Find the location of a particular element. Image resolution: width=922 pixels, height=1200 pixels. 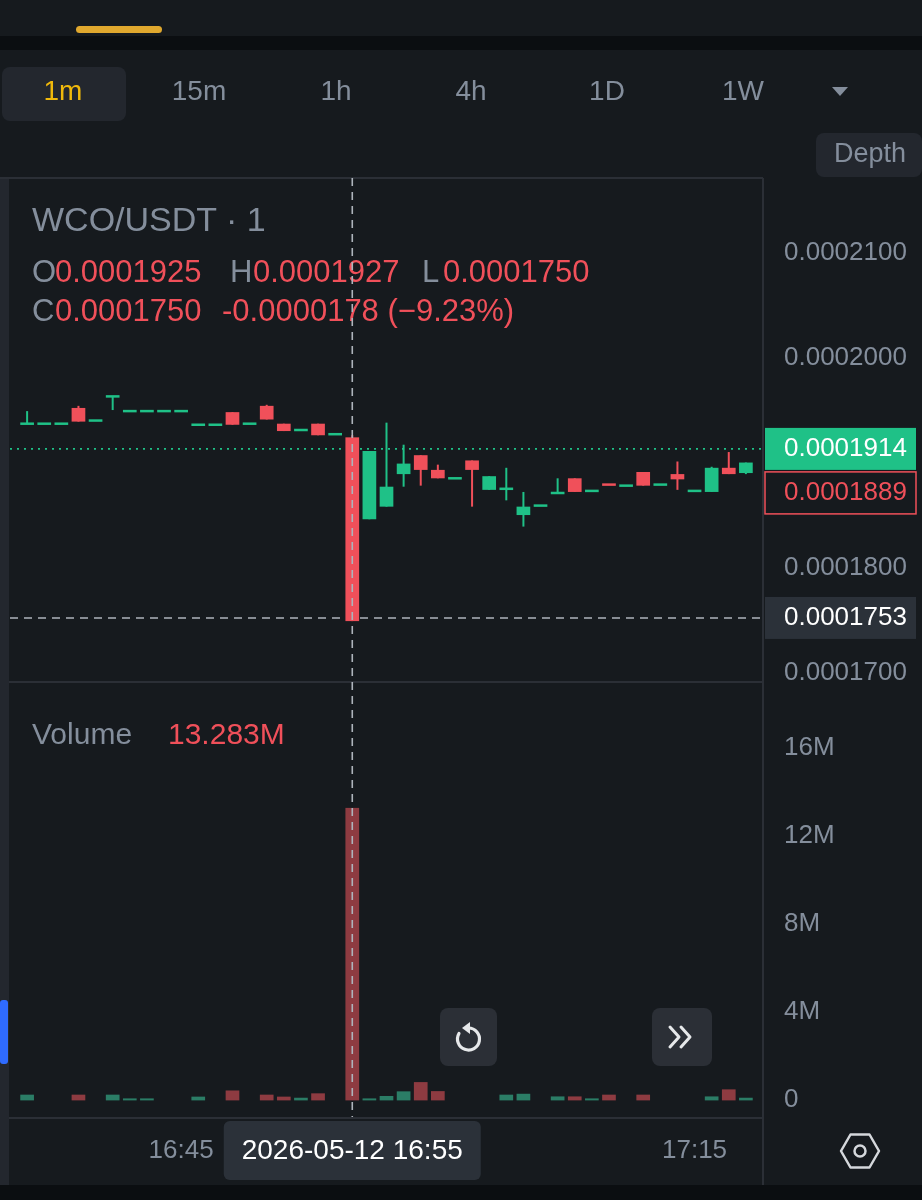

y-tick-label: 0.0002100 is located at coordinates (845, 251).